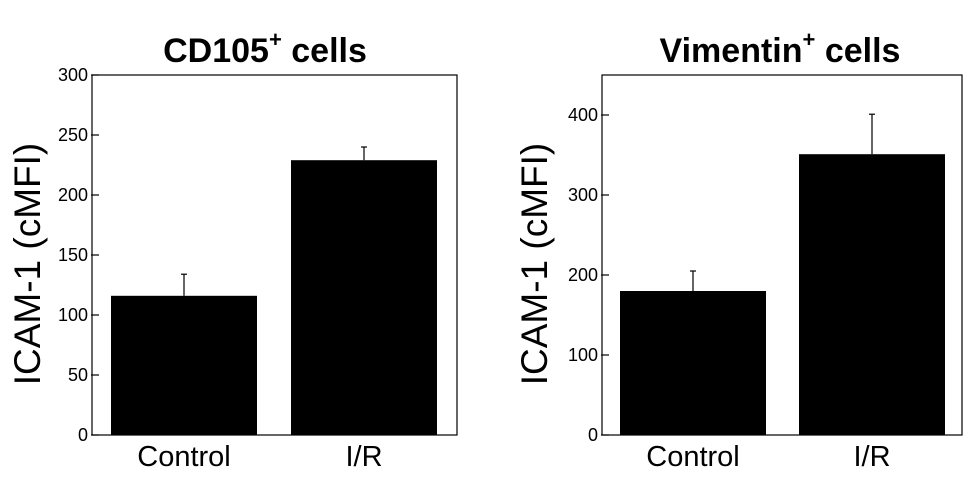 This screenshot has height=492, width=980. I want to click on y-axis-ticks: 0 100 200 300 400, so click(588, 275).